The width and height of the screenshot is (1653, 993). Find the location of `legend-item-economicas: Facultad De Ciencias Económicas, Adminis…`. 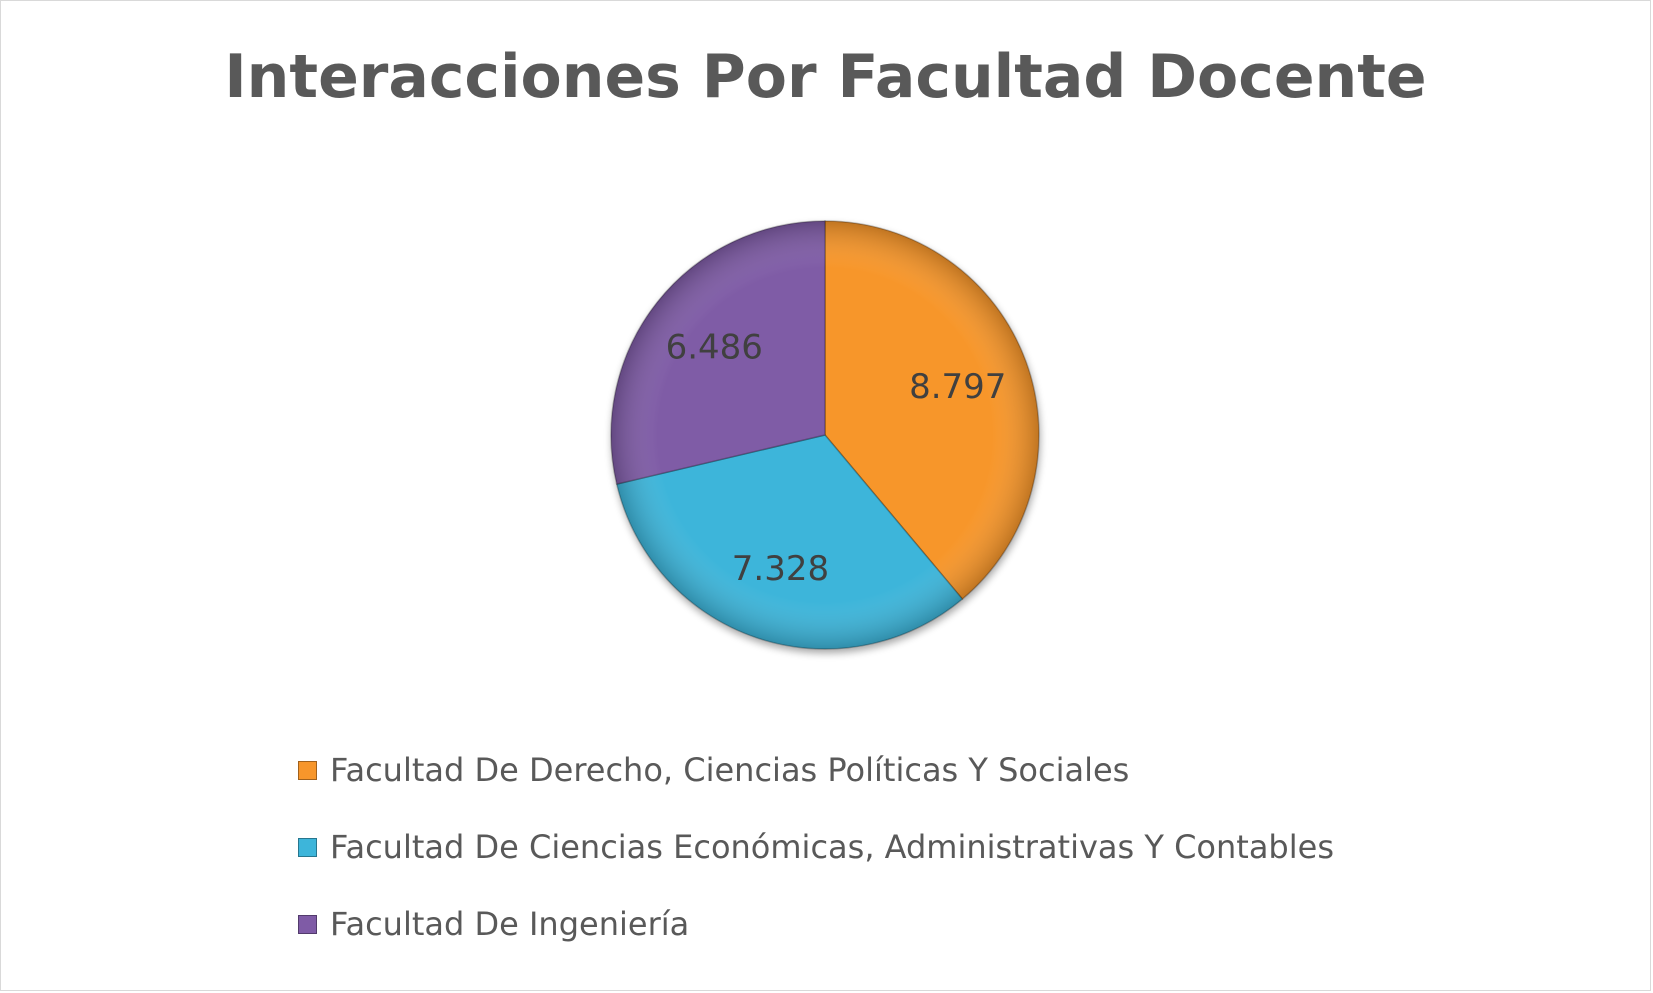

legend-item-economicas: Facultad De Ciencias Económicas, Adminis… is located at coordinates (816, 847).